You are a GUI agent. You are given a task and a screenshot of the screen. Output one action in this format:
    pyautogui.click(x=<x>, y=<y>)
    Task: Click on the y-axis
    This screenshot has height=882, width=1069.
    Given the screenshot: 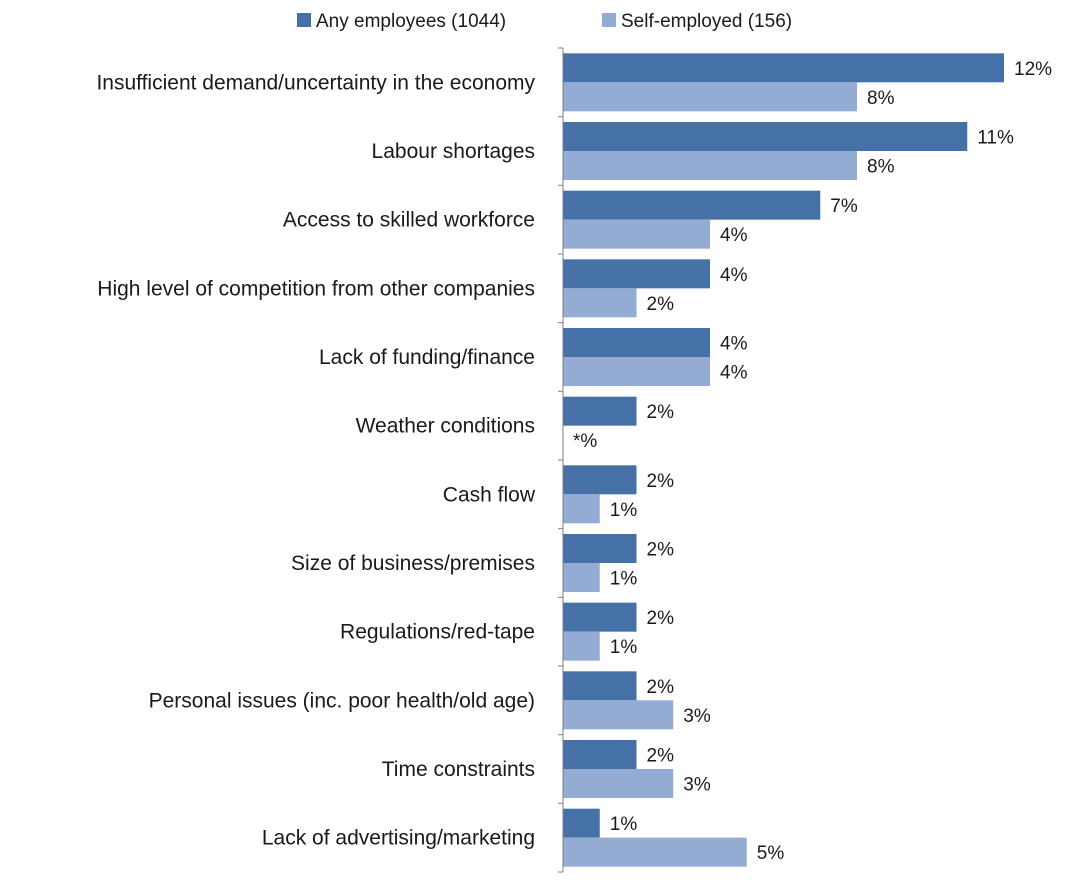 What is the action you would take?
    pyautogui.click(x=561, y=460)
    